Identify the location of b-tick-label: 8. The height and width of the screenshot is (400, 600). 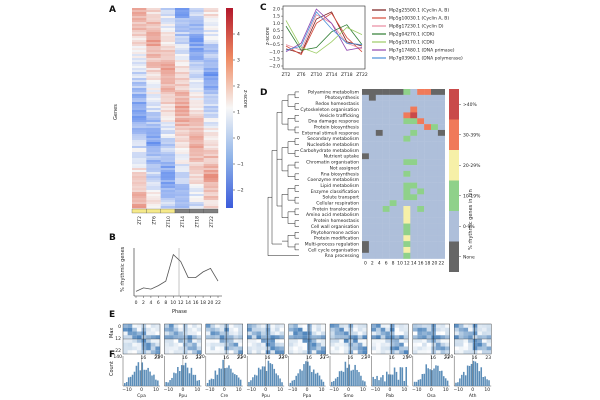
(165, 303).